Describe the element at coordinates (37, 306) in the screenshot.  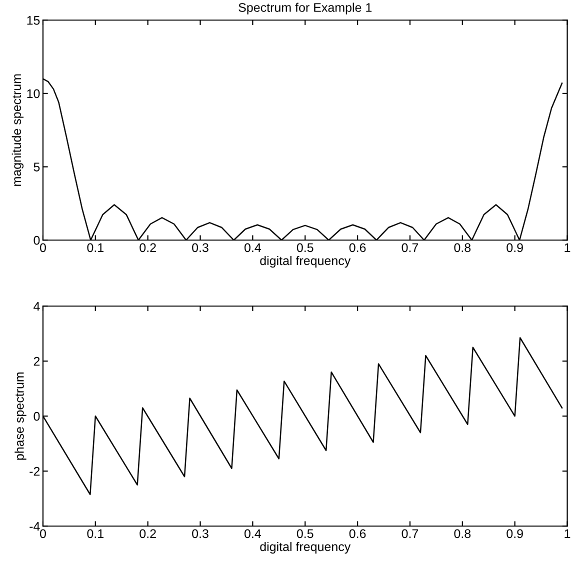
I see `y-tick-label: 4` at that location.